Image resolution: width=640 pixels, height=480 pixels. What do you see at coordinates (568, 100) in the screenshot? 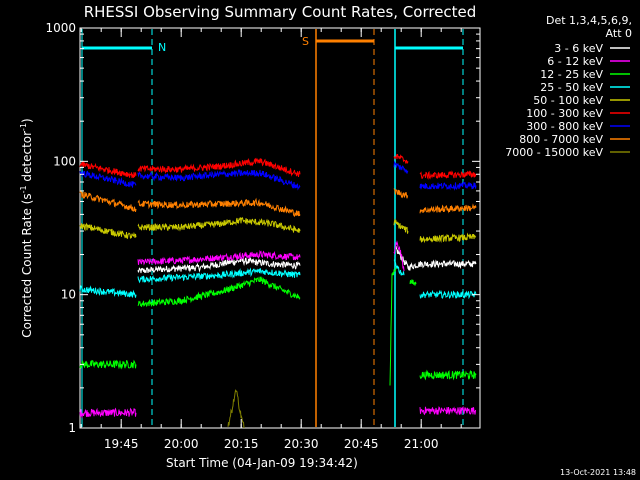
I see `legend-label-4: 50 - 100 keV` at bounding box center [568, 100].